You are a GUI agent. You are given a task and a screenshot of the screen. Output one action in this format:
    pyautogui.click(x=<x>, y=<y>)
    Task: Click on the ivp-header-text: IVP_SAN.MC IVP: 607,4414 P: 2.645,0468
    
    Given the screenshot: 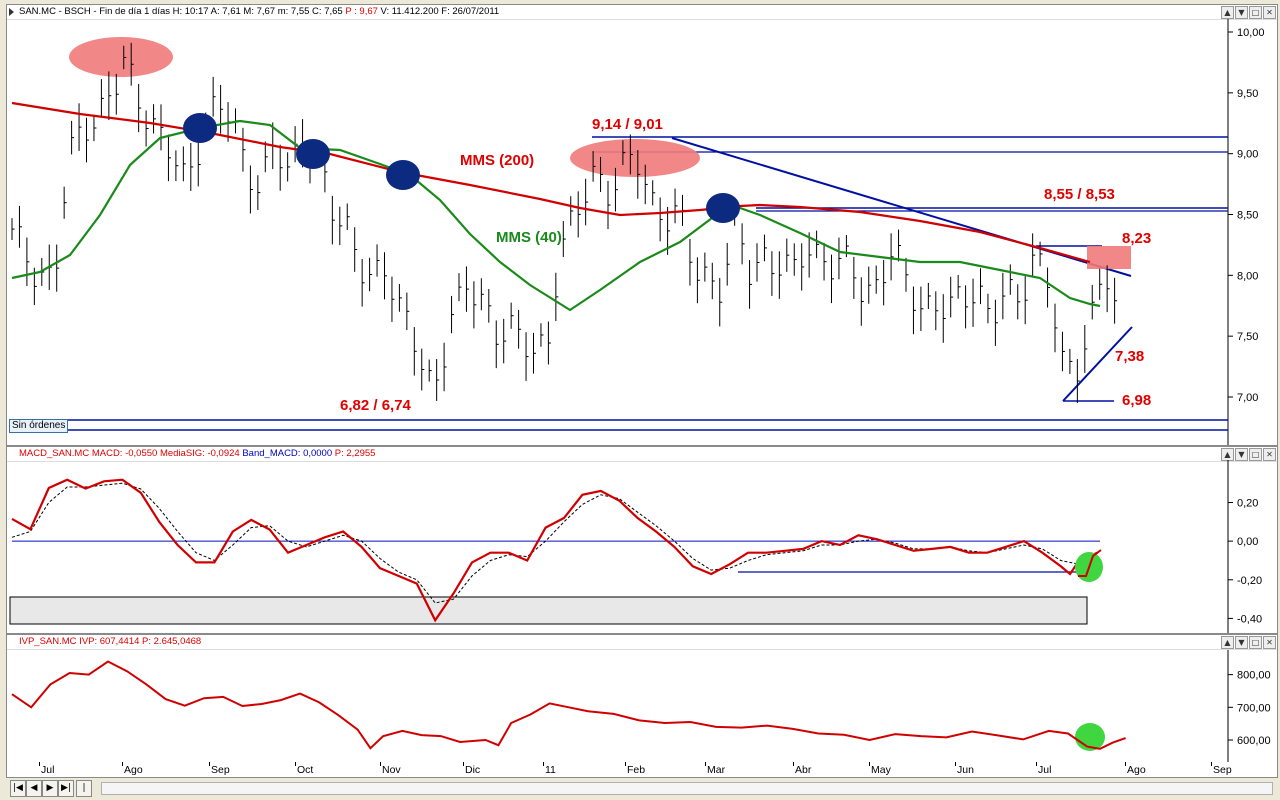 What is the action you would take?
    pyautogui.click(x=110, y=641)
    